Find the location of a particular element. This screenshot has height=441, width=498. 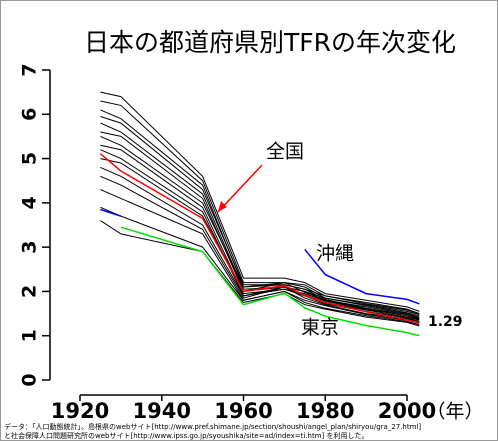

series-label: 全国 is located at coordinates (285, 152).